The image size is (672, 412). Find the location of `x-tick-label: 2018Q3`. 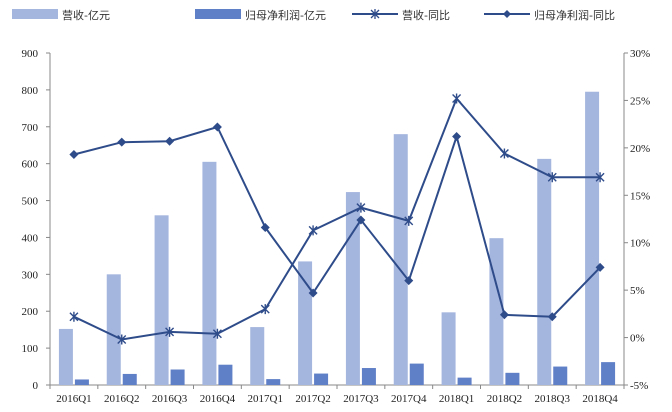

x-tick-label: 2018Q3 is located at coordinates (553, 399).